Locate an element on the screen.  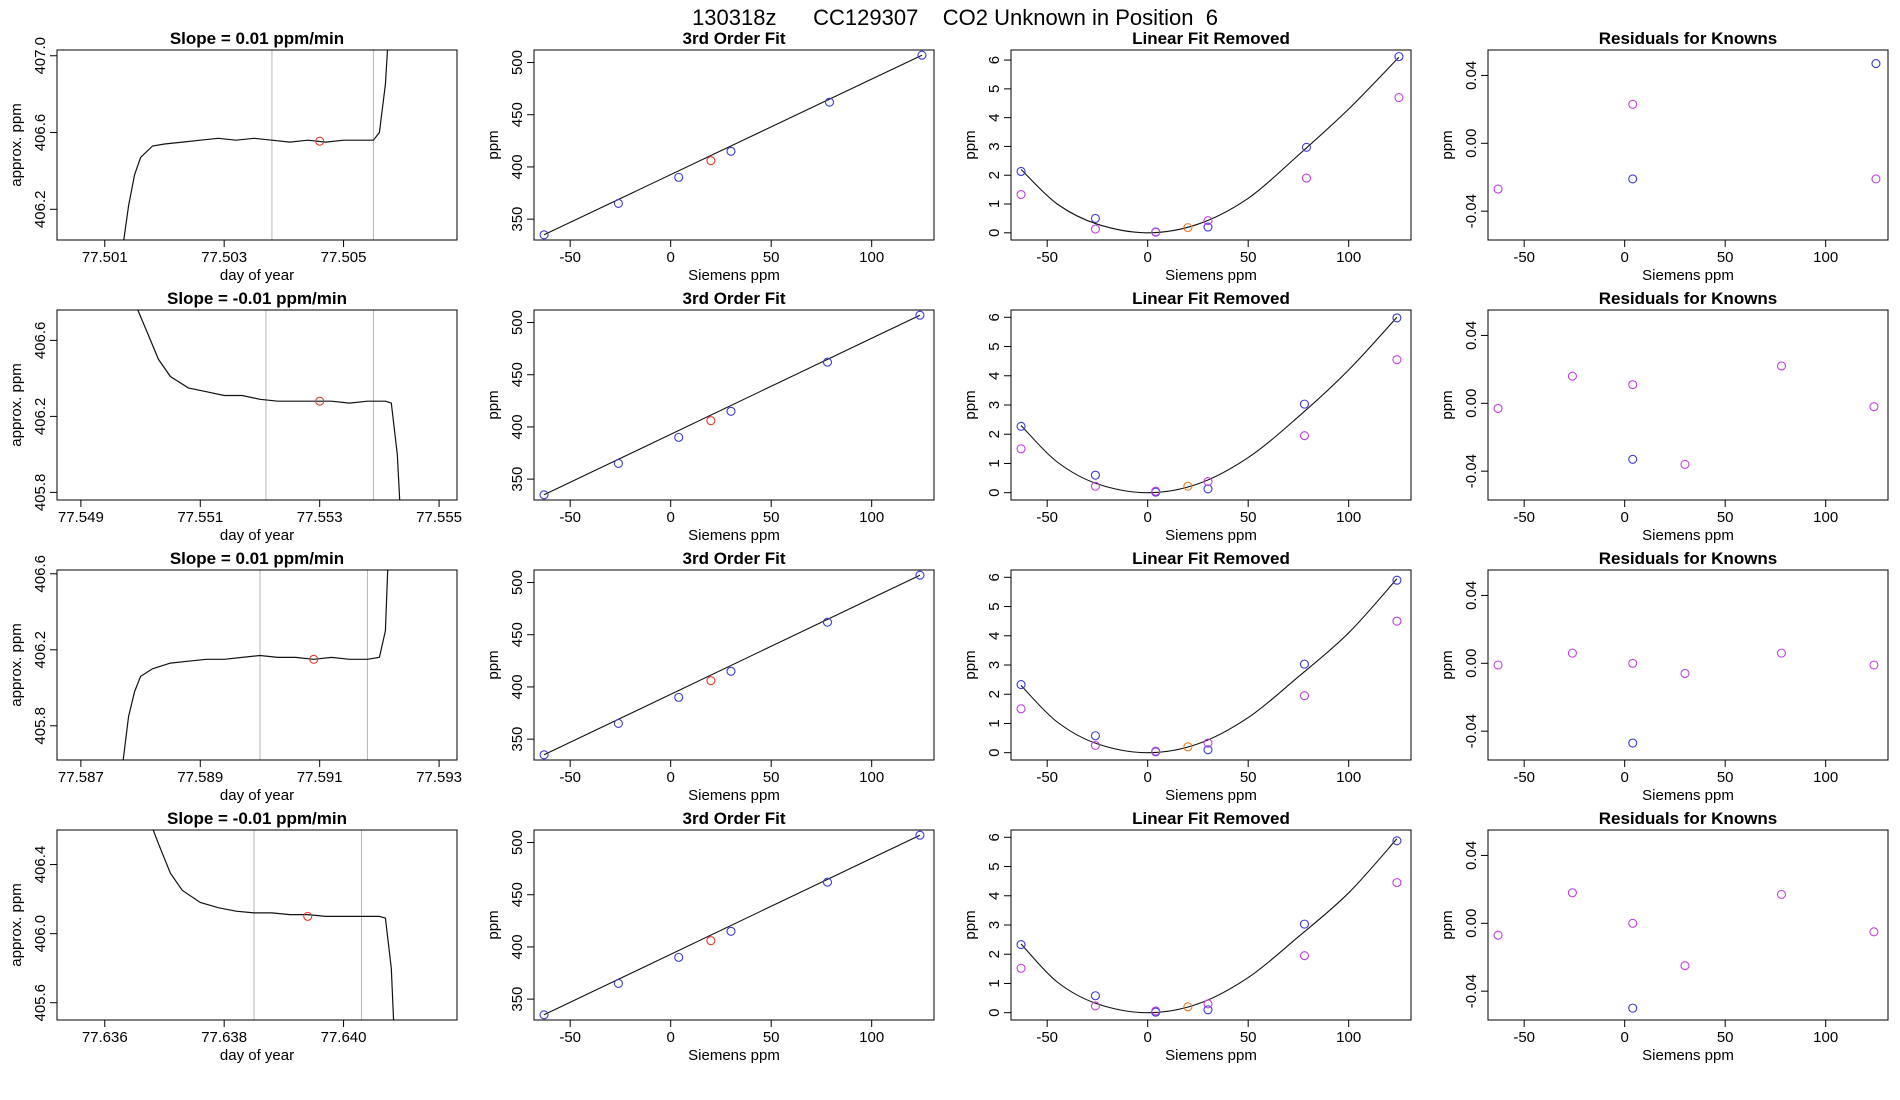
x-tick-label: 77.638 is located at coordinates (224, 1037).